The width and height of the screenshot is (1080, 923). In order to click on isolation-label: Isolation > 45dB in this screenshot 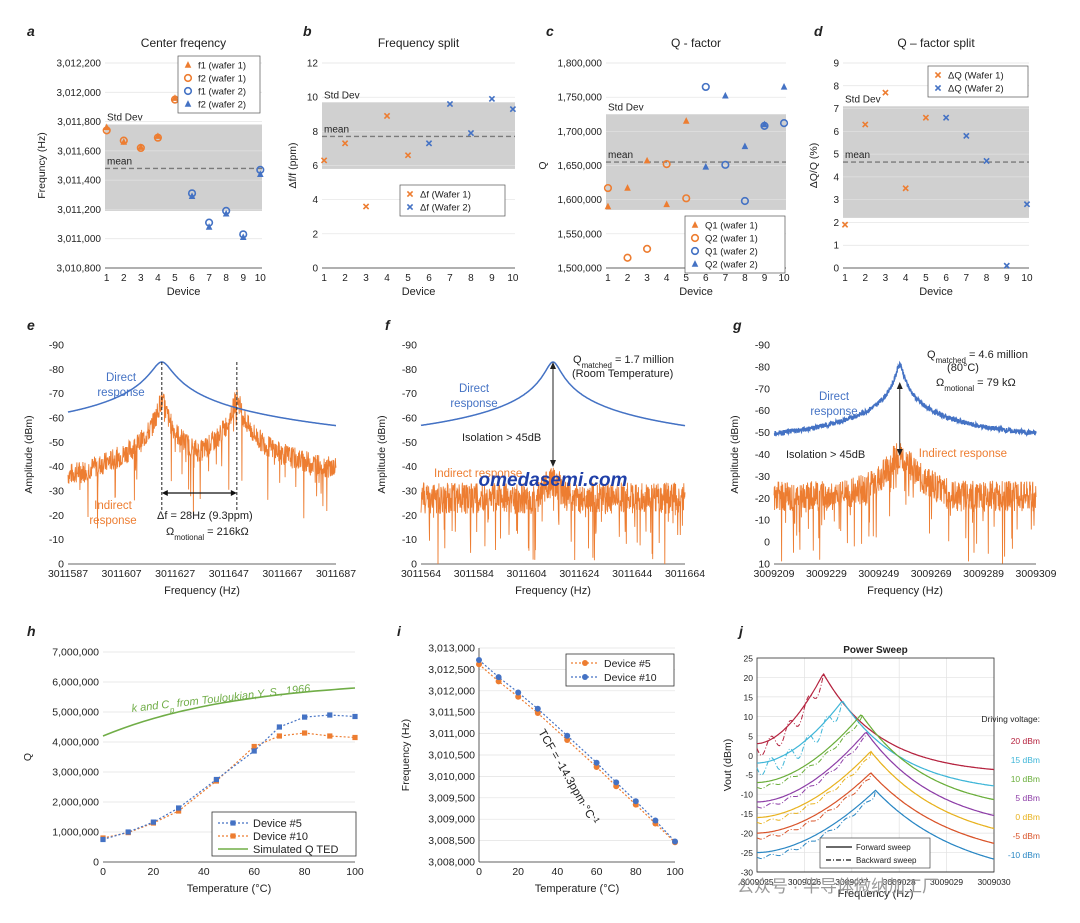, I will do `click(825, 455)`.